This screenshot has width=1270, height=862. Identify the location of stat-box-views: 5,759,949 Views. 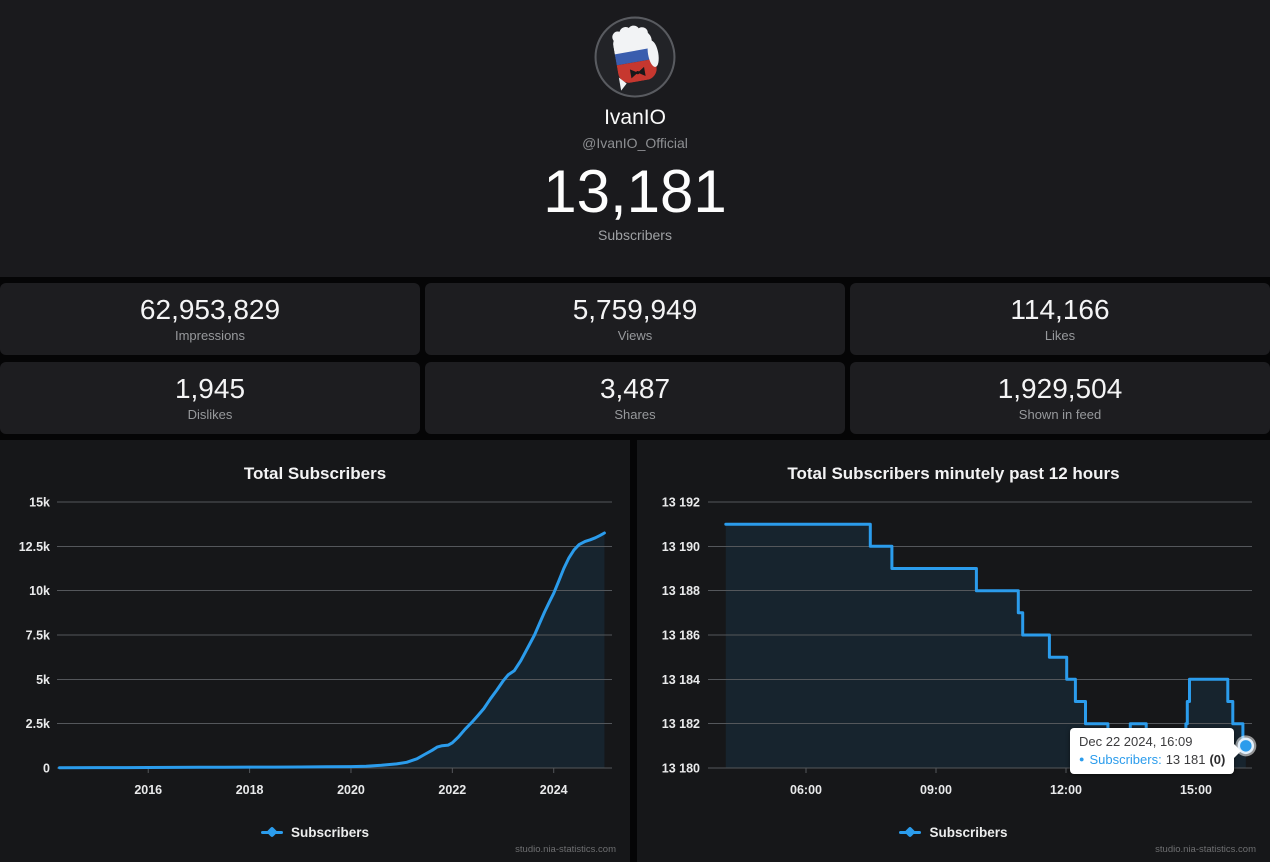
(635, 319).